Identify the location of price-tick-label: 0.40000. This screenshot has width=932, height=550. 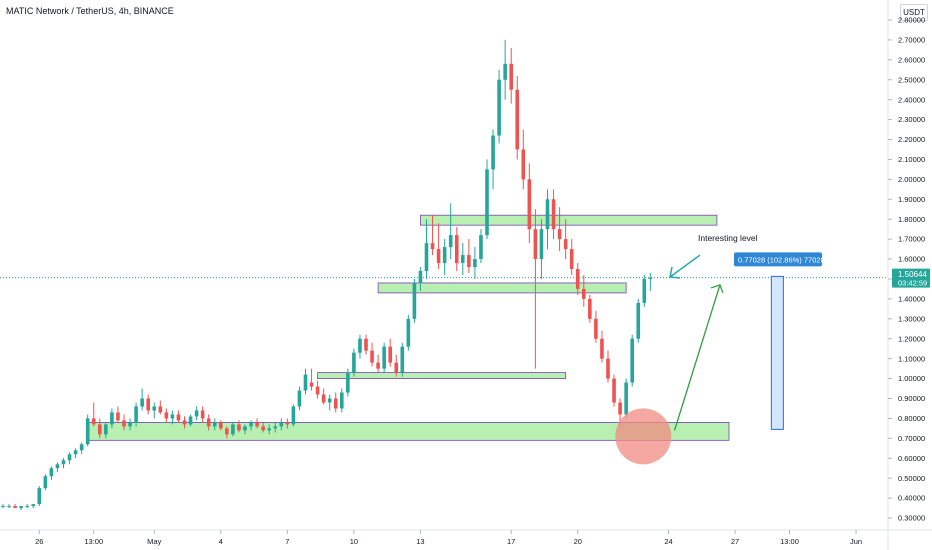
(911, 498).